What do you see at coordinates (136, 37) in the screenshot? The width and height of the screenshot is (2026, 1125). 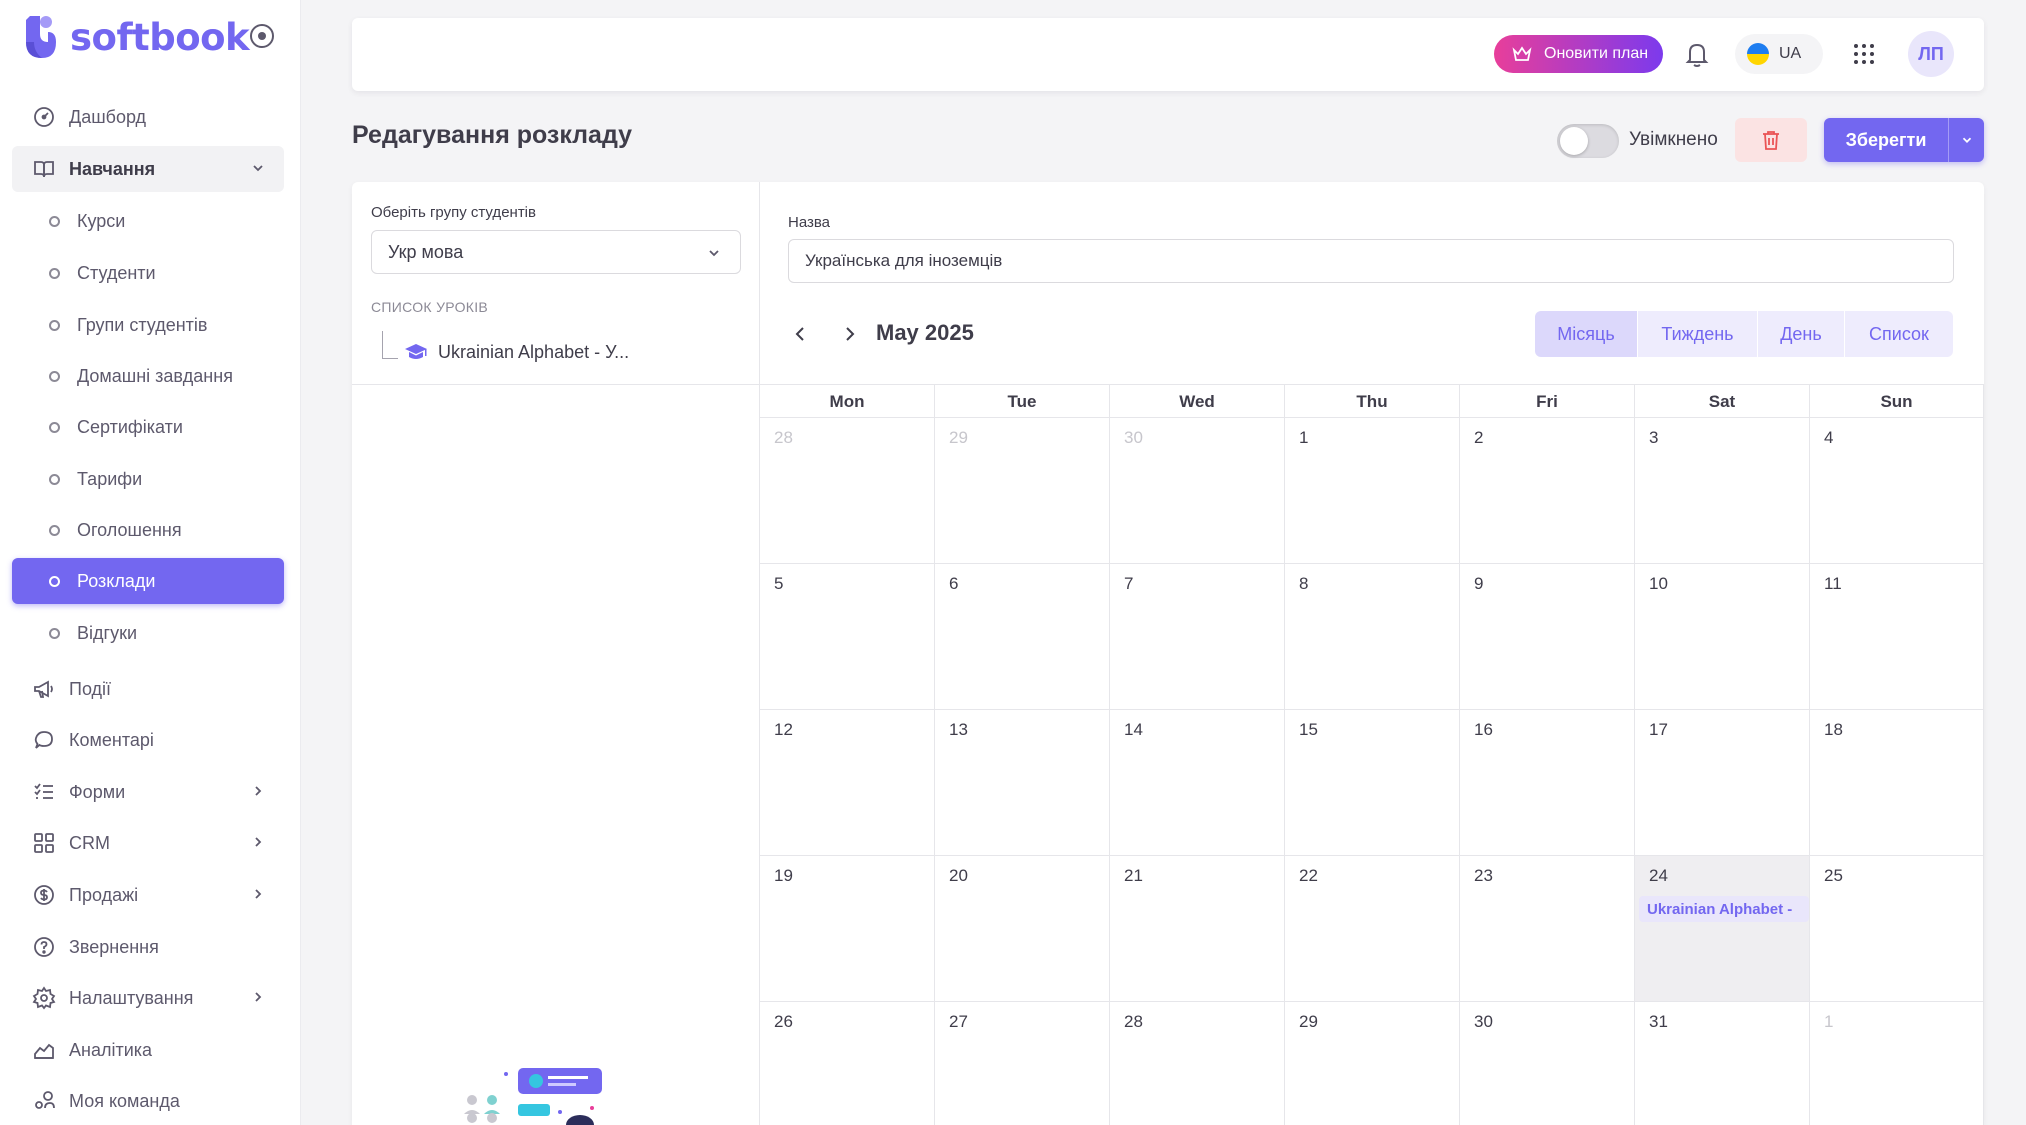 I see `logo: softbook` at bounding box center [136, 37].